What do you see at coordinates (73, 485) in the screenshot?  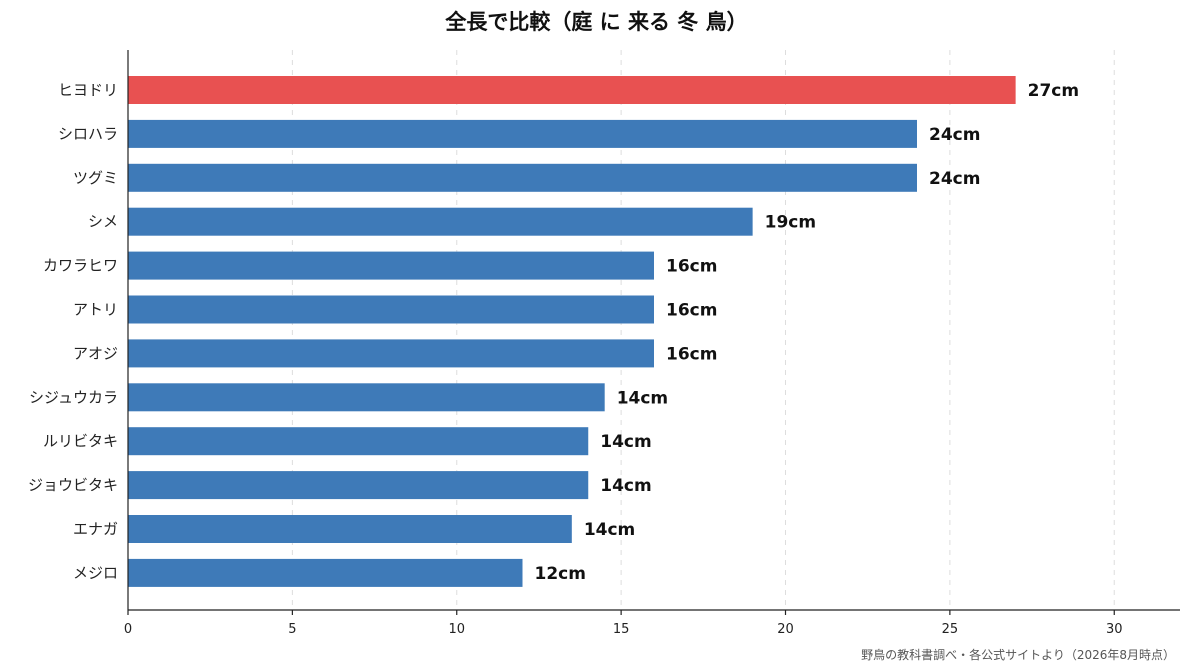 I see `category-label-9: ジョウビタキ` at bounding box center [73, 485].